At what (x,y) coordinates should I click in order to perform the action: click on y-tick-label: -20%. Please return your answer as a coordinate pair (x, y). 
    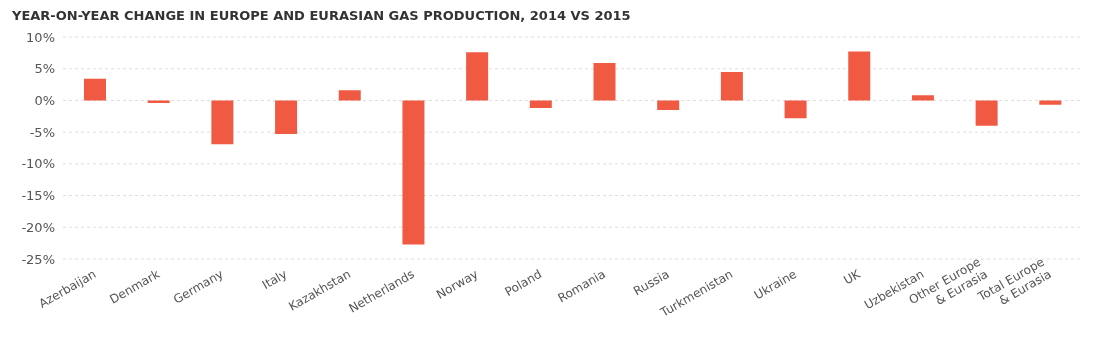
    Looking at the image, I should click on (38, 227).